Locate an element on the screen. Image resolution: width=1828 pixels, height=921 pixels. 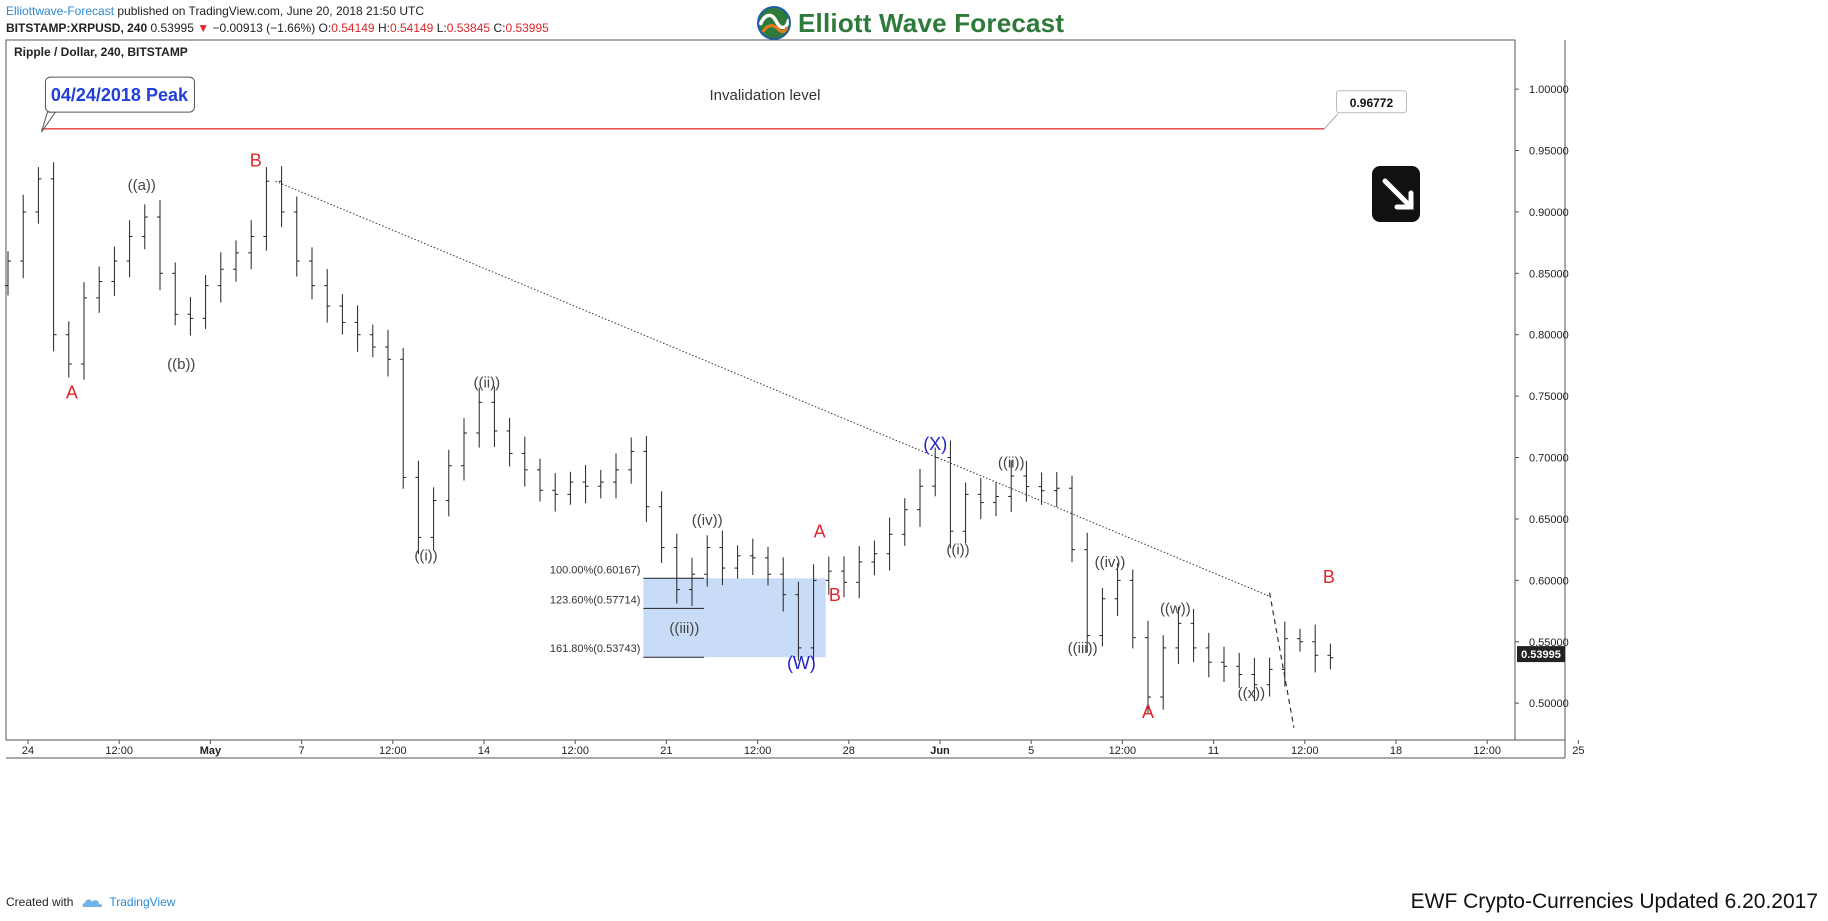
x-tick-label: 24 is located at coordinates (28, 751).